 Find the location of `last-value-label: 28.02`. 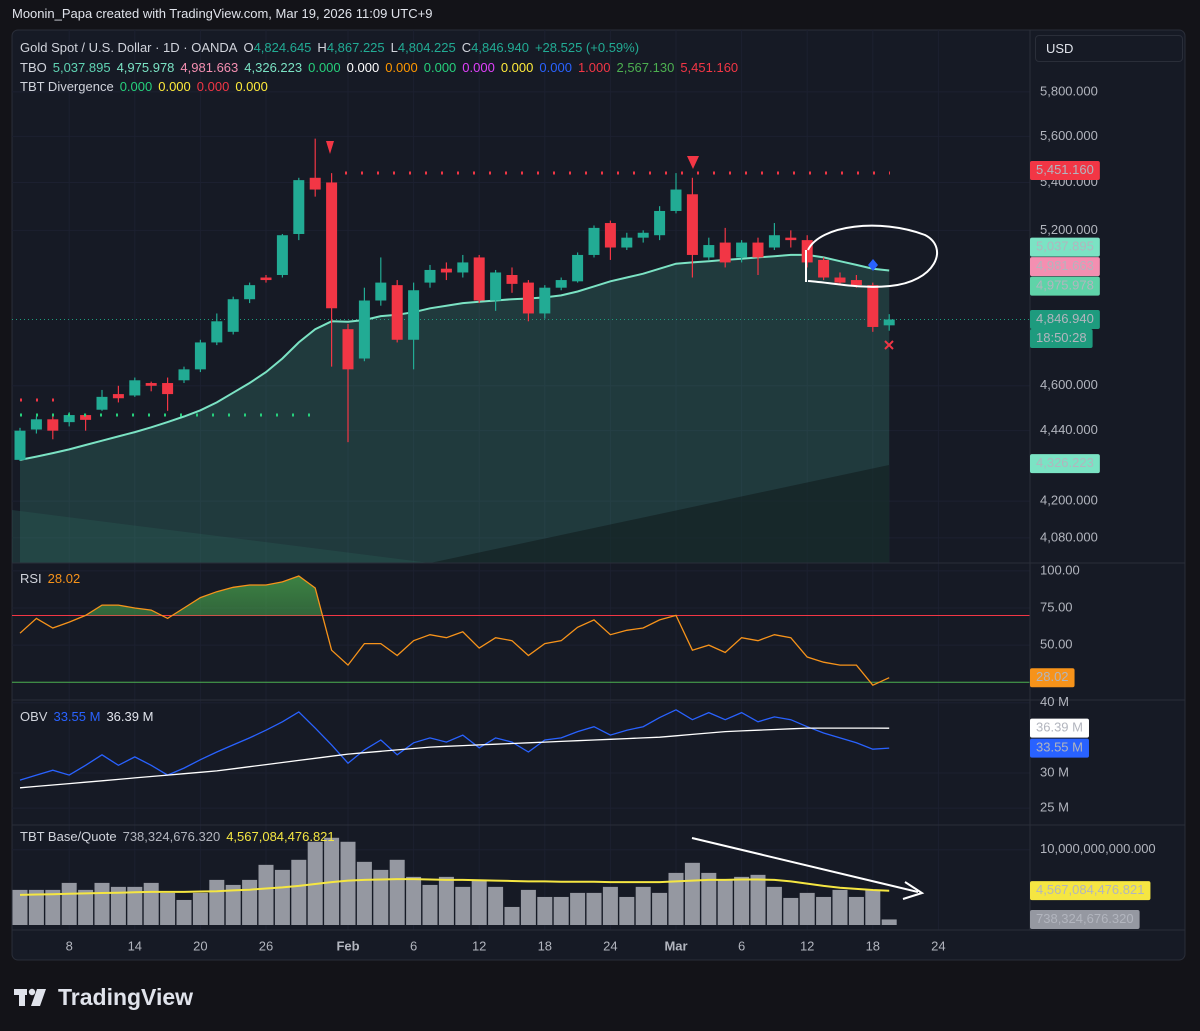

last-value-label: 28.02 is located at coordinates (1052, 676).